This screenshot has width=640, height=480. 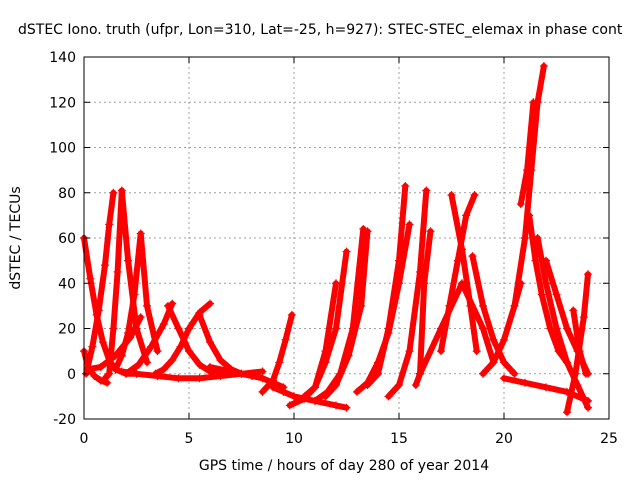 I want to click on y-tick-label: 140, so click(x=62, y=58).